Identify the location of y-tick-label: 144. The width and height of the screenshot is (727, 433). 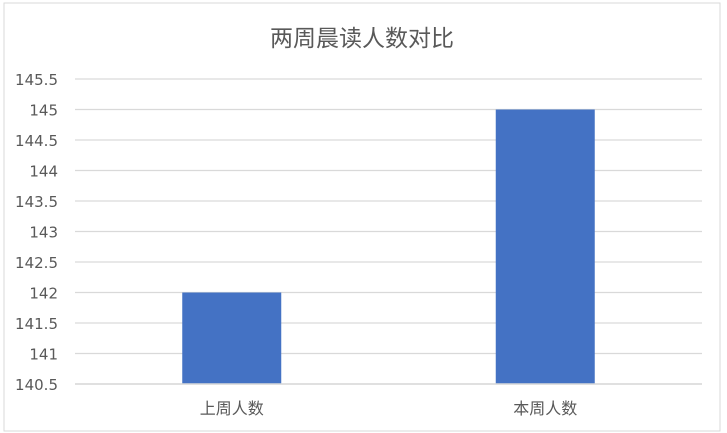
(43, 172).